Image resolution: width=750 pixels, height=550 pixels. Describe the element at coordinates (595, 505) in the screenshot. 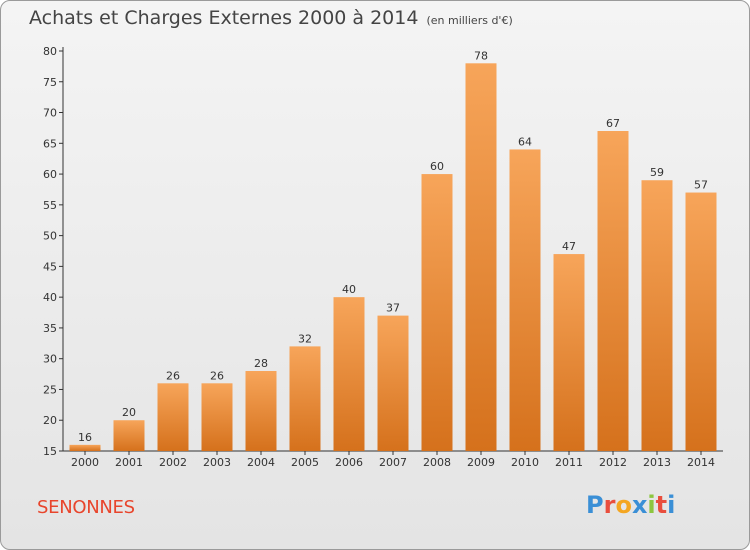

I see `logo-letter: P` at that location.